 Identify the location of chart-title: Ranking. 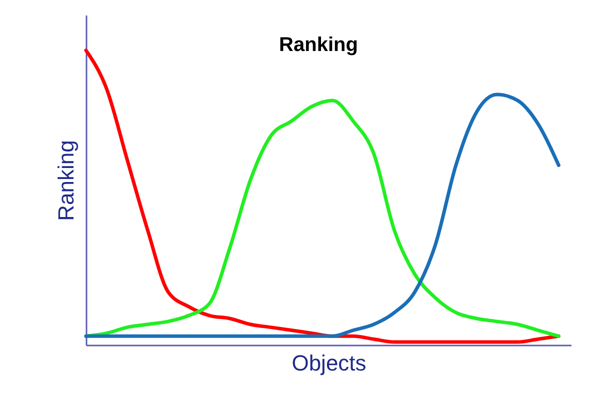
(318, 45).